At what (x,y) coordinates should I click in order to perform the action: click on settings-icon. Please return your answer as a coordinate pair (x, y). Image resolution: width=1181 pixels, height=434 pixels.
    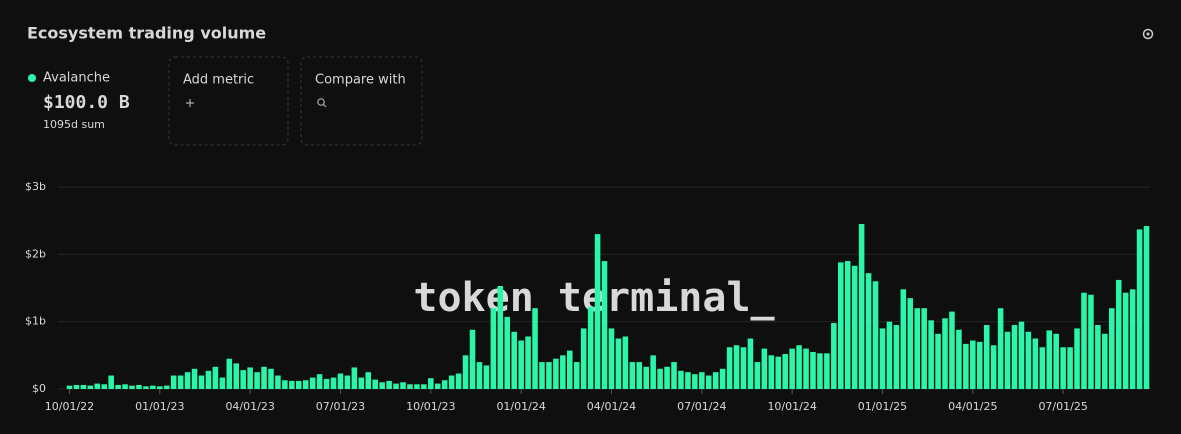
    Looking at the image, I should click on (1148, 34).